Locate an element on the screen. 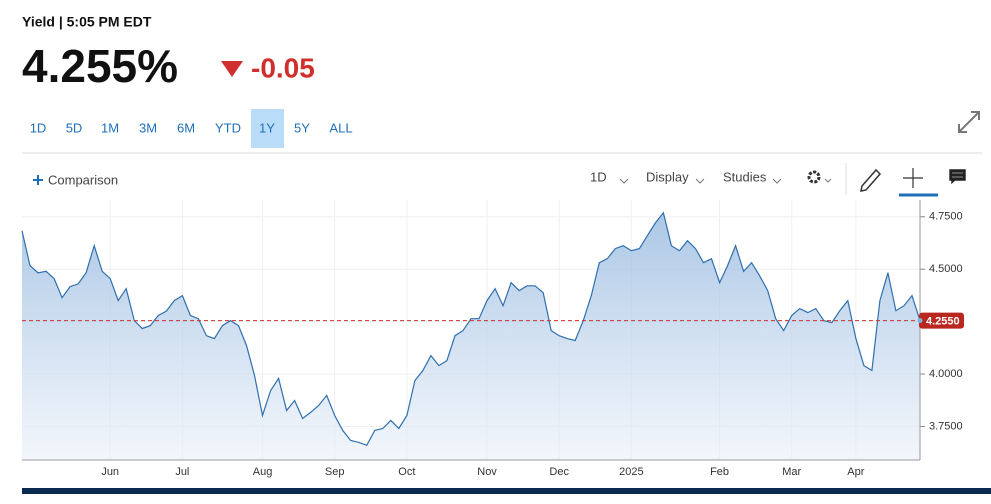 The width and height of the screenshot is (991, 504). comment-icon is located at coordinates (957, 177).